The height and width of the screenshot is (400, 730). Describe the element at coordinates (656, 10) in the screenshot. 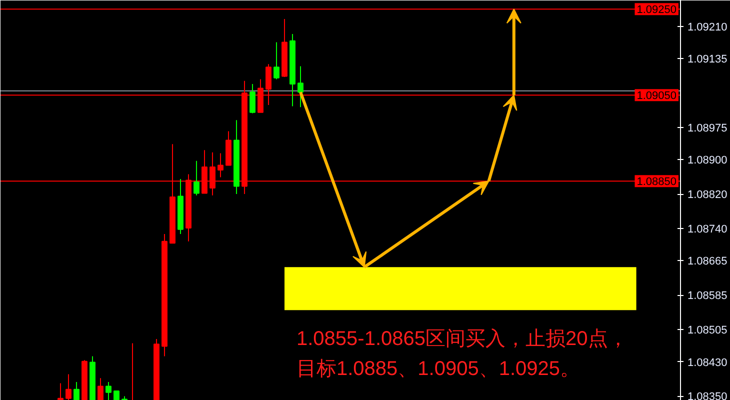

I see `ref-line-label: 1.09250` at that location.